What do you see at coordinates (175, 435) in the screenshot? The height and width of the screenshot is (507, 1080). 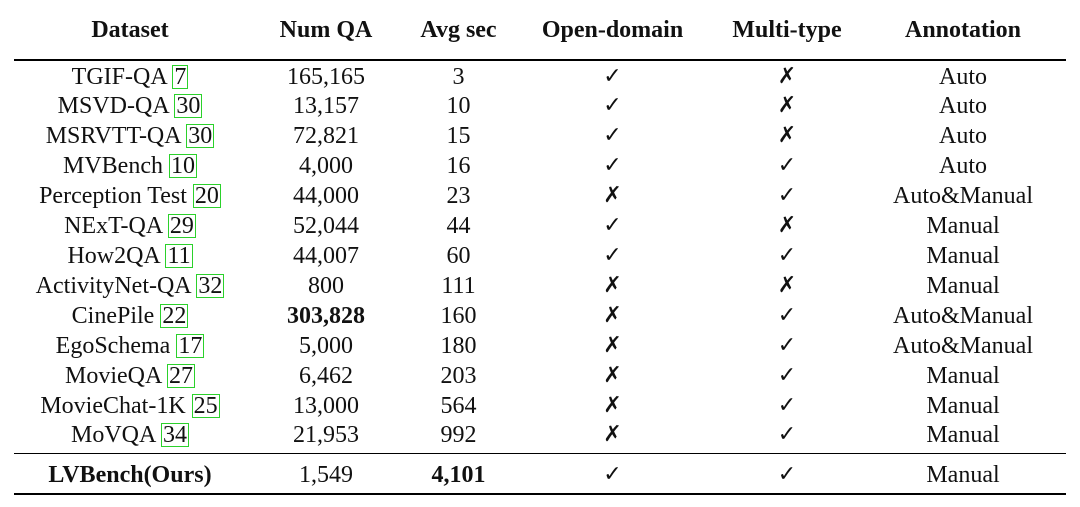 I see `citation-link: 34` at bounding box center [175, 435].